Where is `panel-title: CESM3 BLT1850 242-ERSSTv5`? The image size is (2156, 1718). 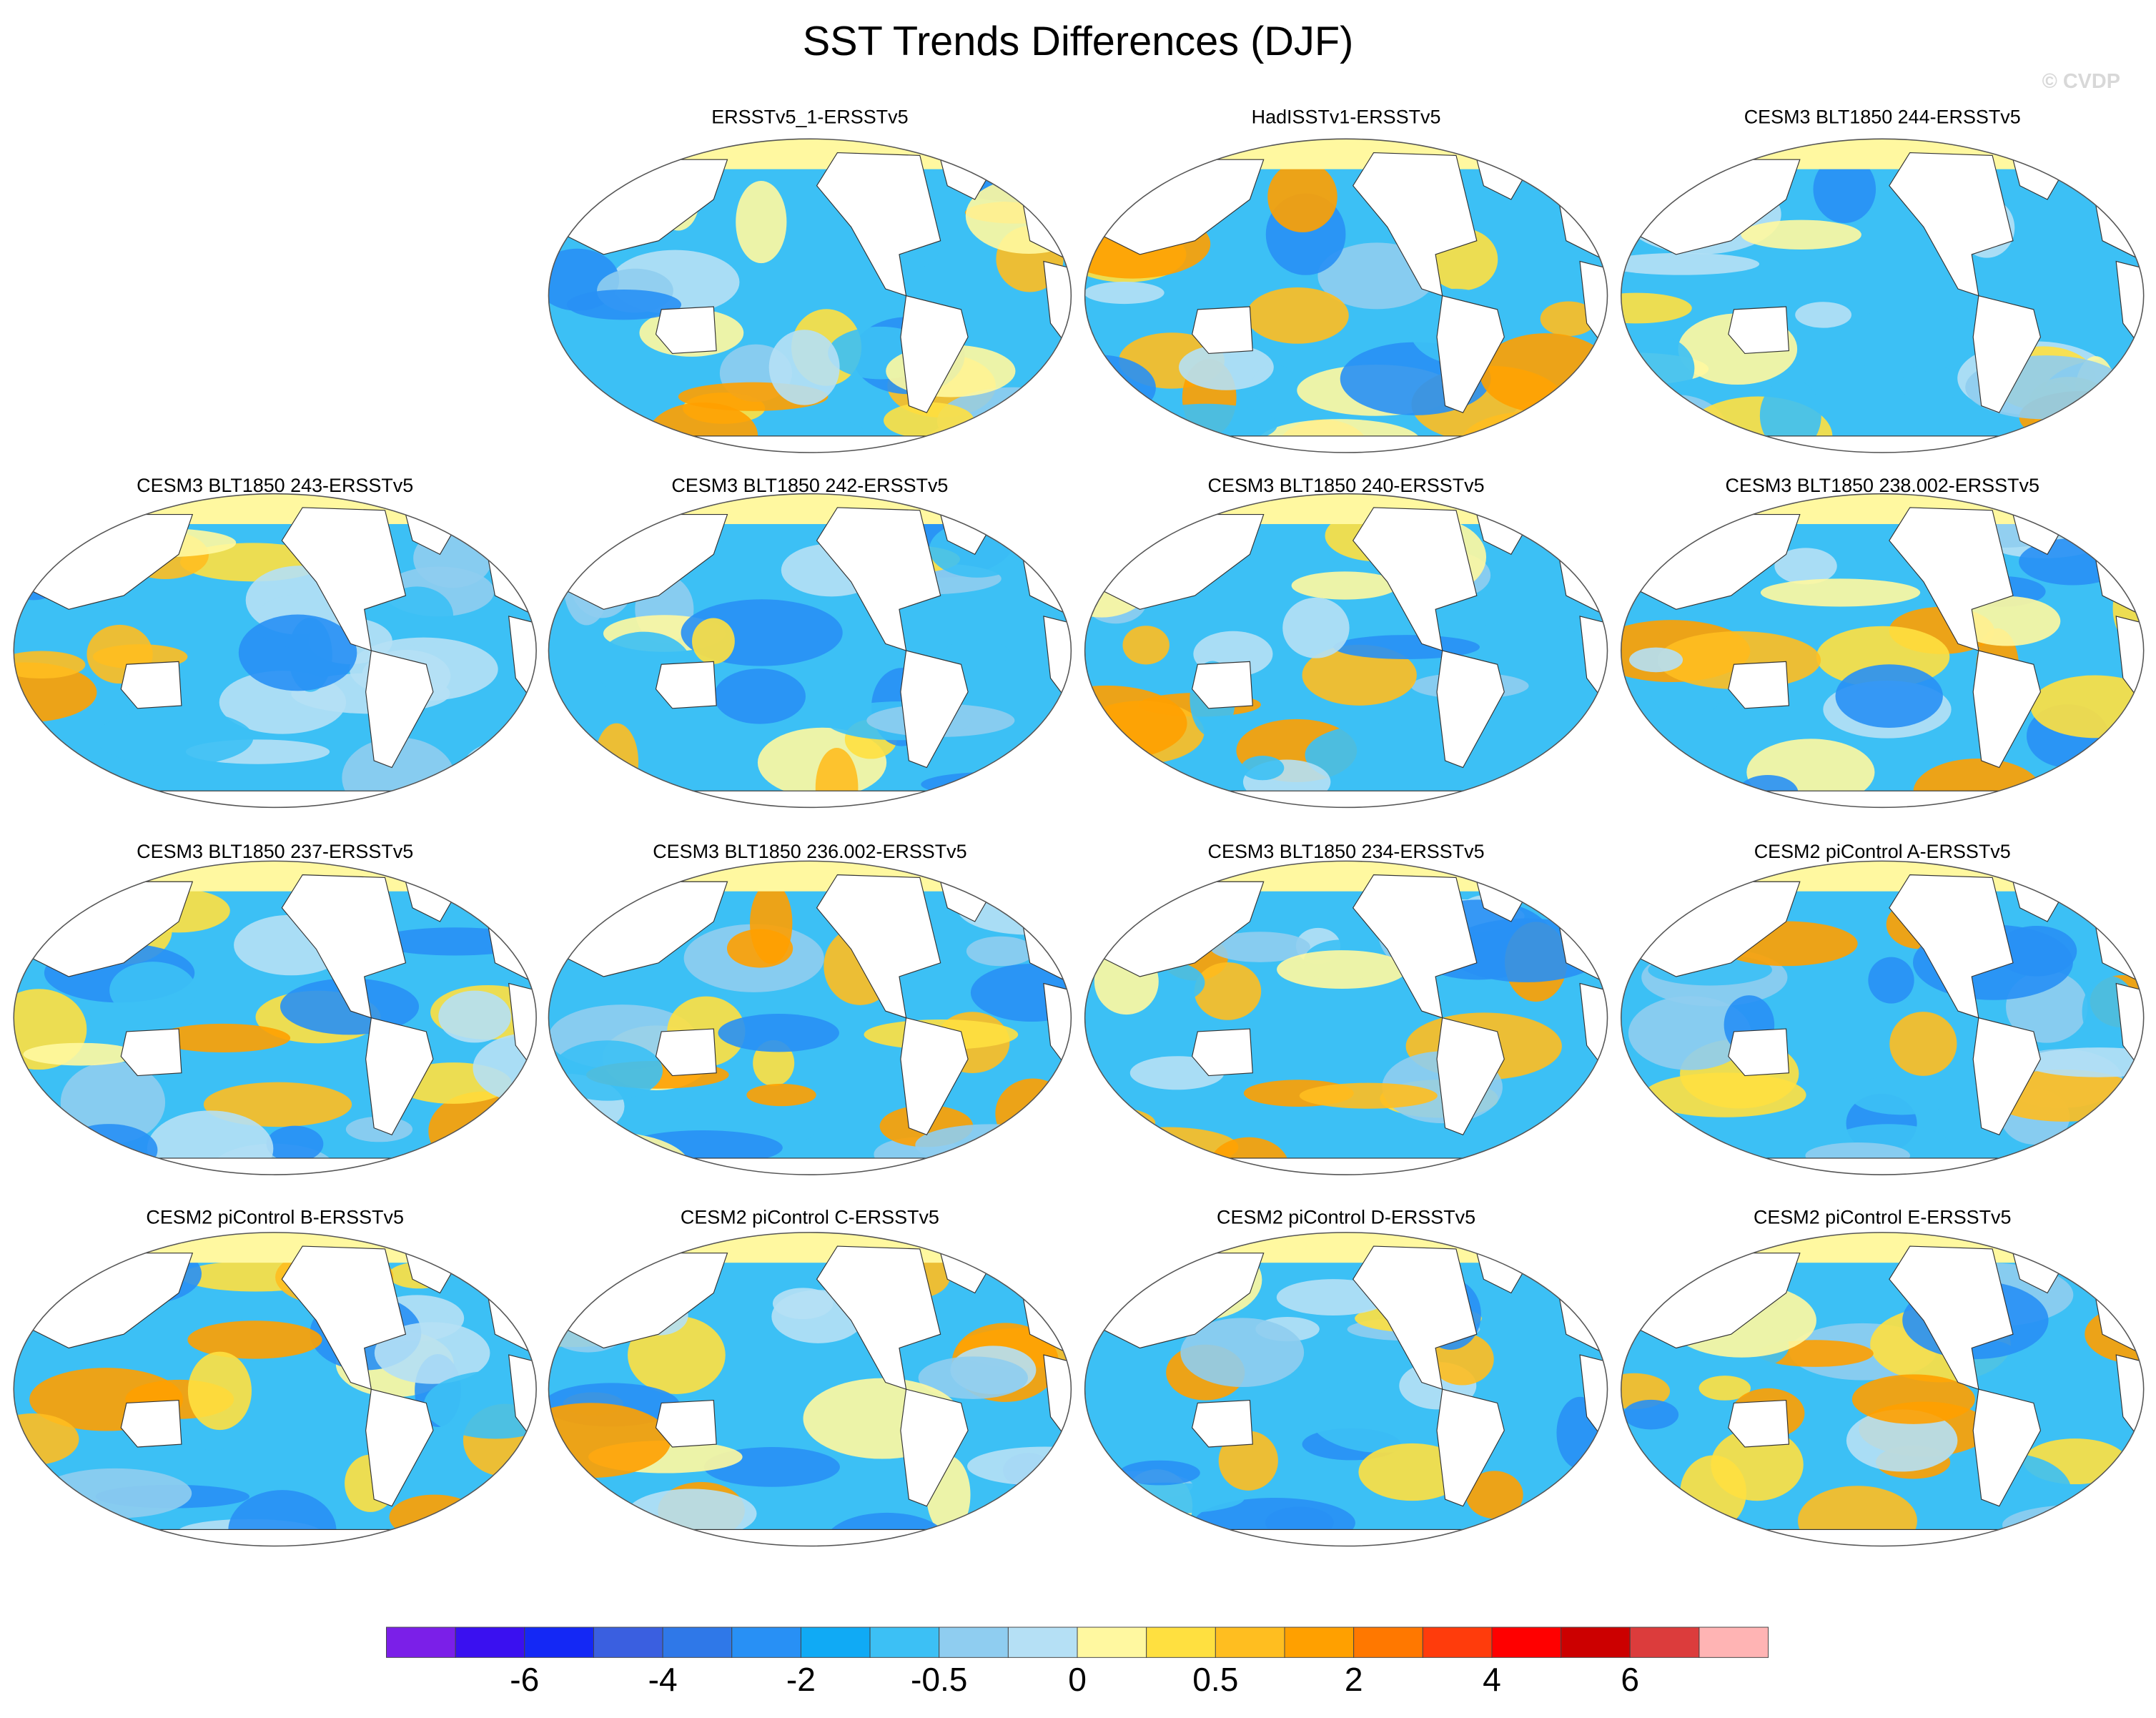
panel-title: CESM3 BLT1850 242-ERSSTv5 is located at coordinates (809, 486).